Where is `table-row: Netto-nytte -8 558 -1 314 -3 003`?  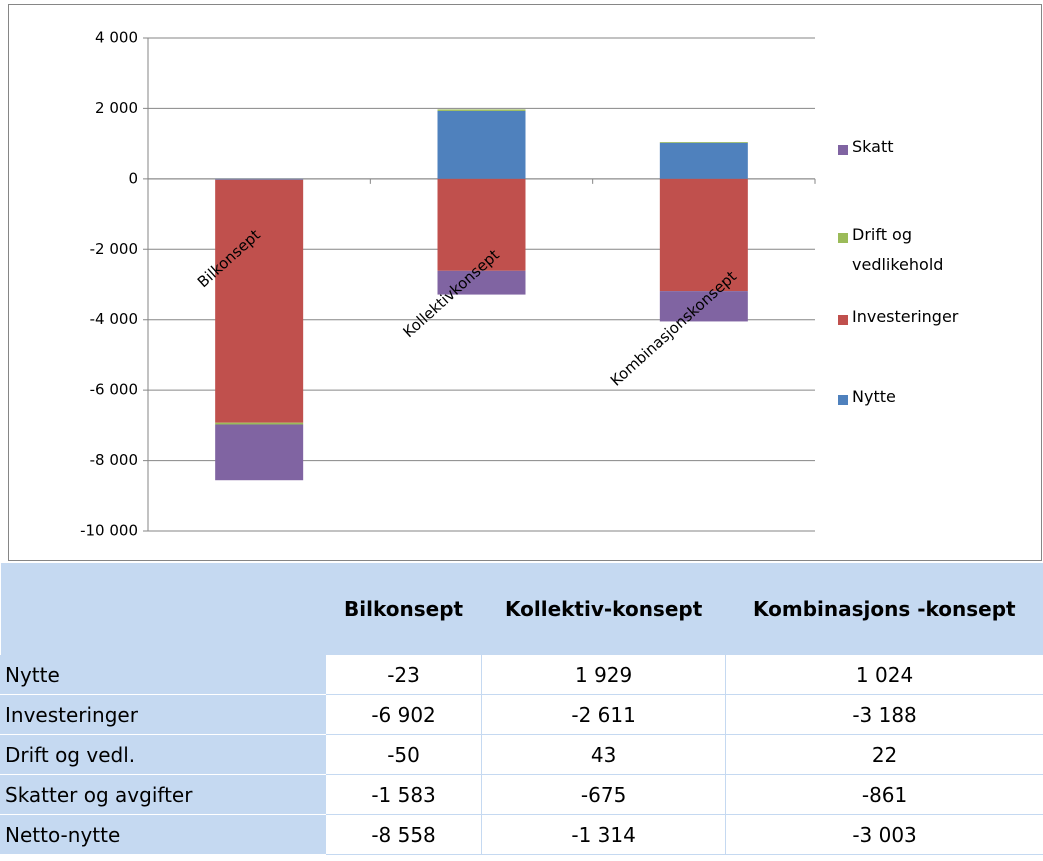 table-row: Netto-nytte -8 558 -1 314 -3 003 is located at coordinates (521, 834).